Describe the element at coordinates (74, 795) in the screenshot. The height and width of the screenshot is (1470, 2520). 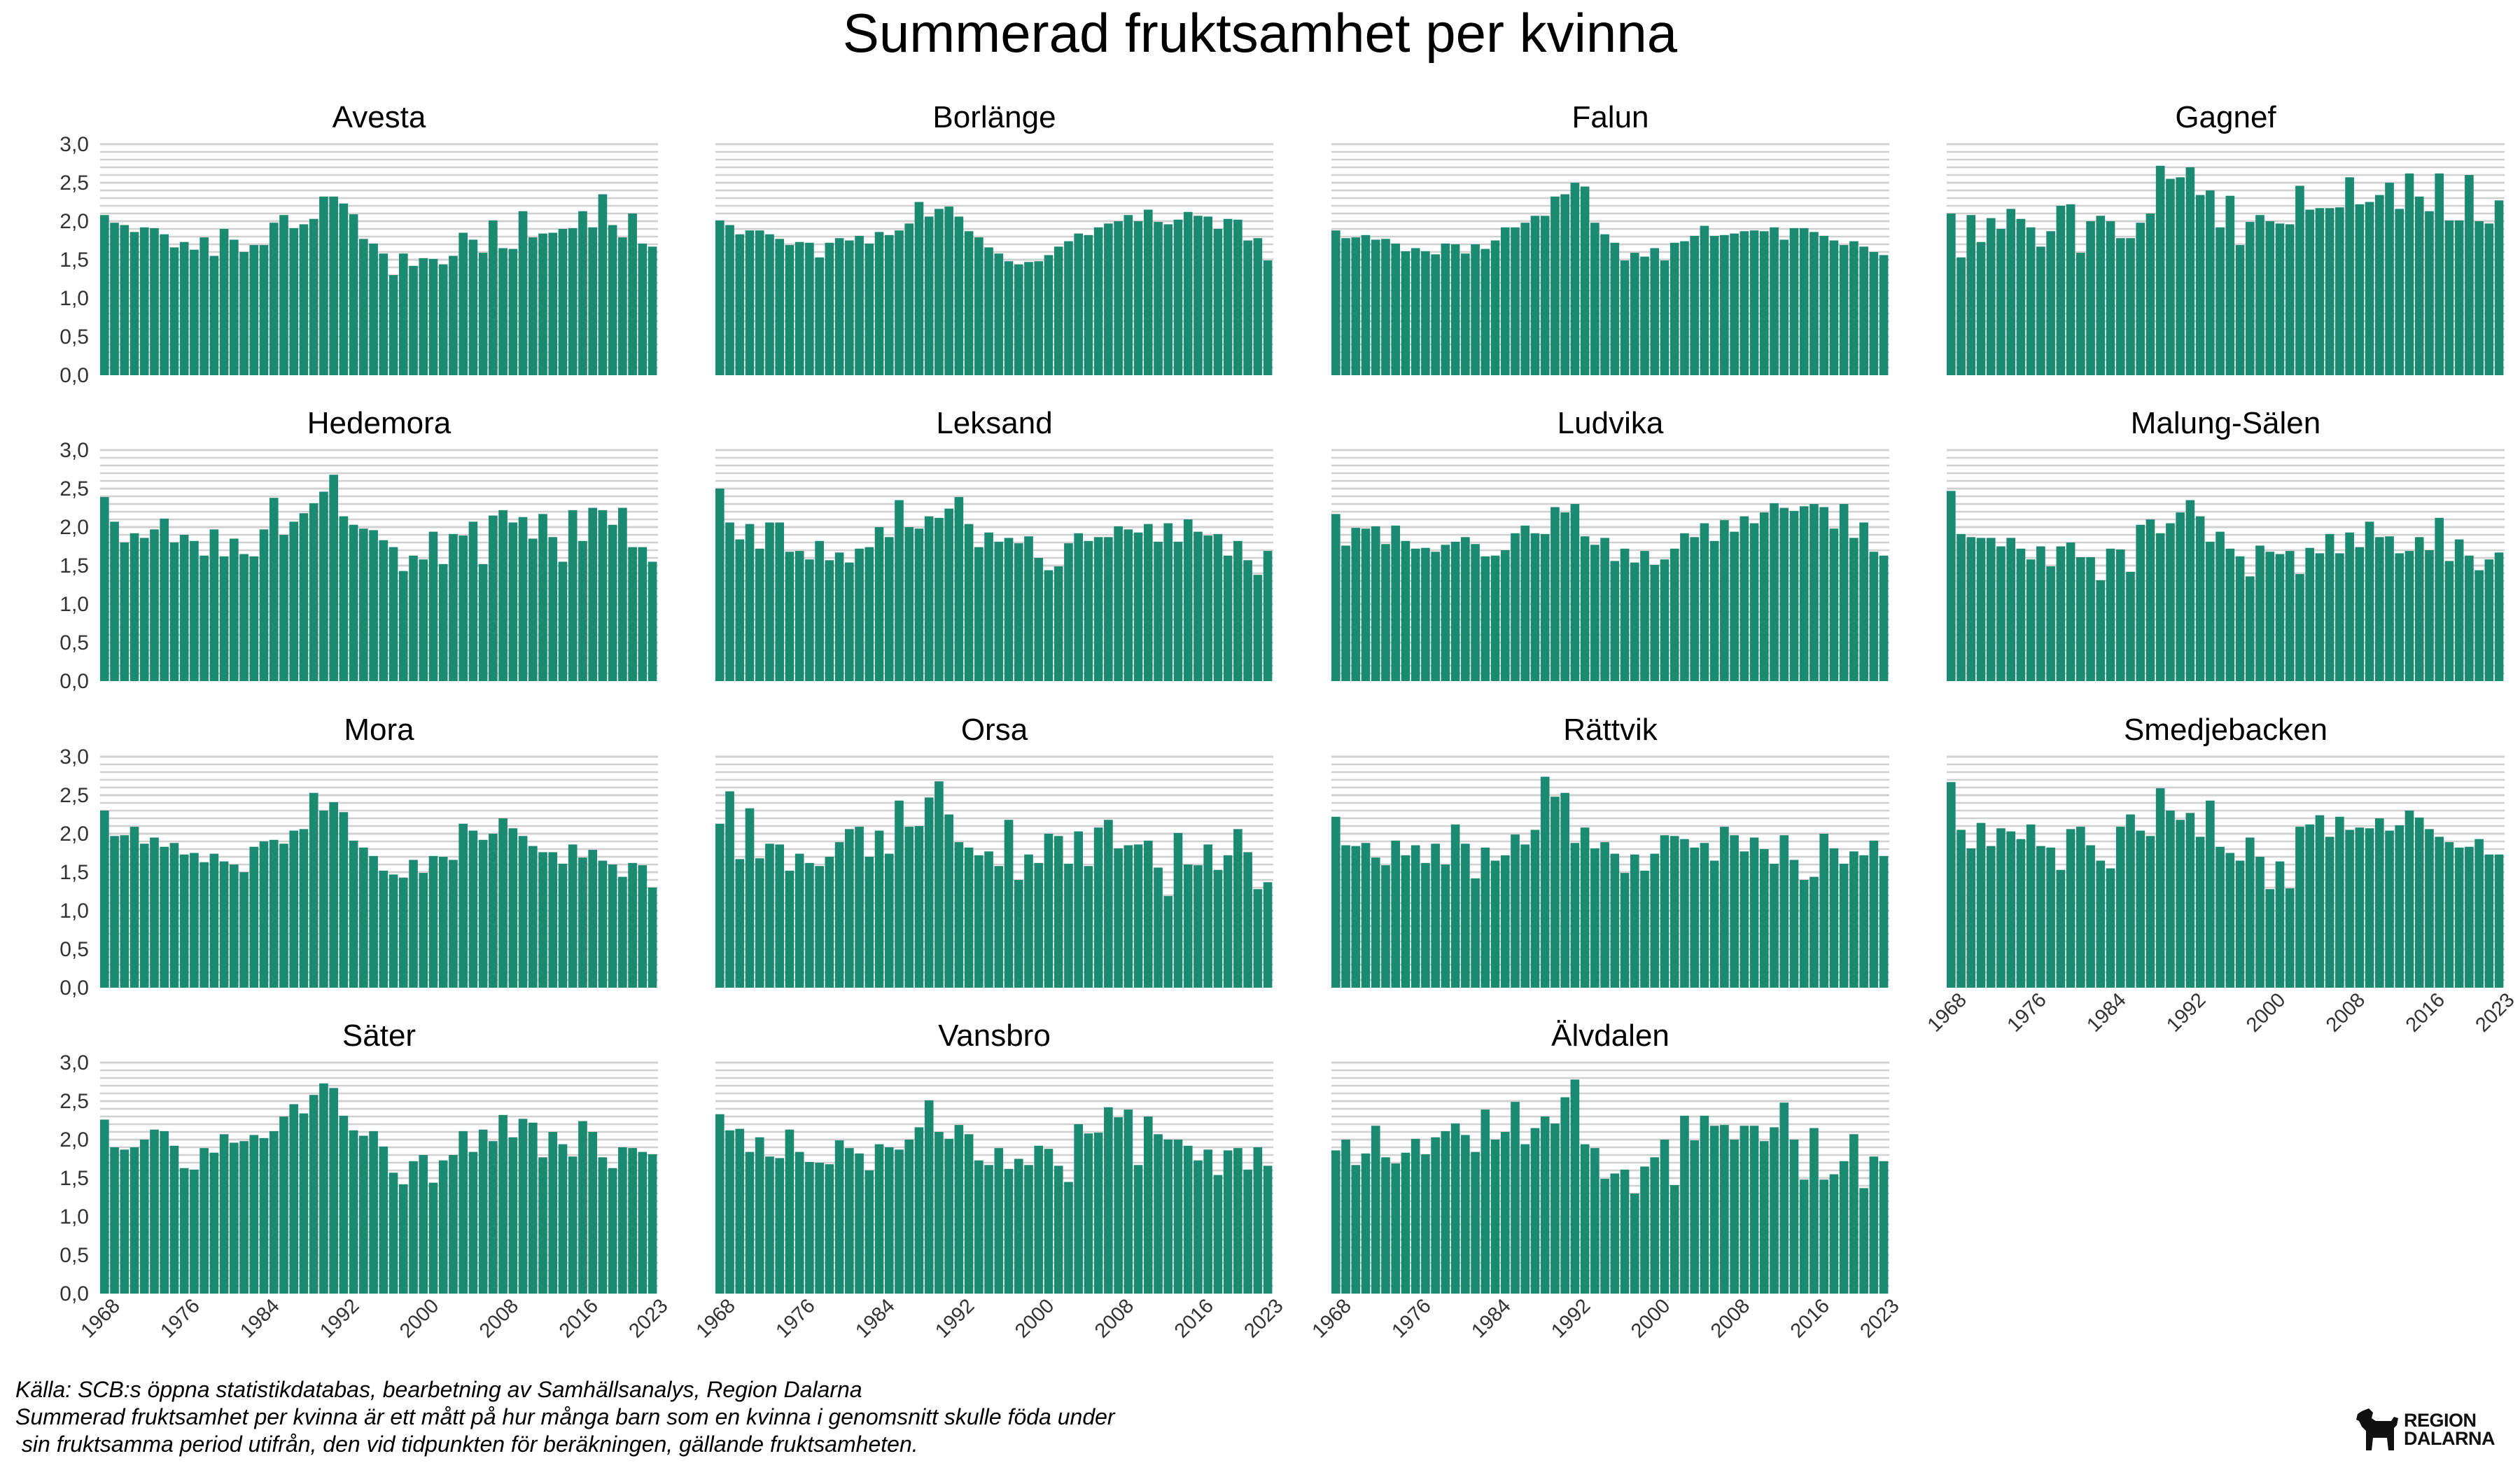
I see `y-tick-label: 2,5` at that location.